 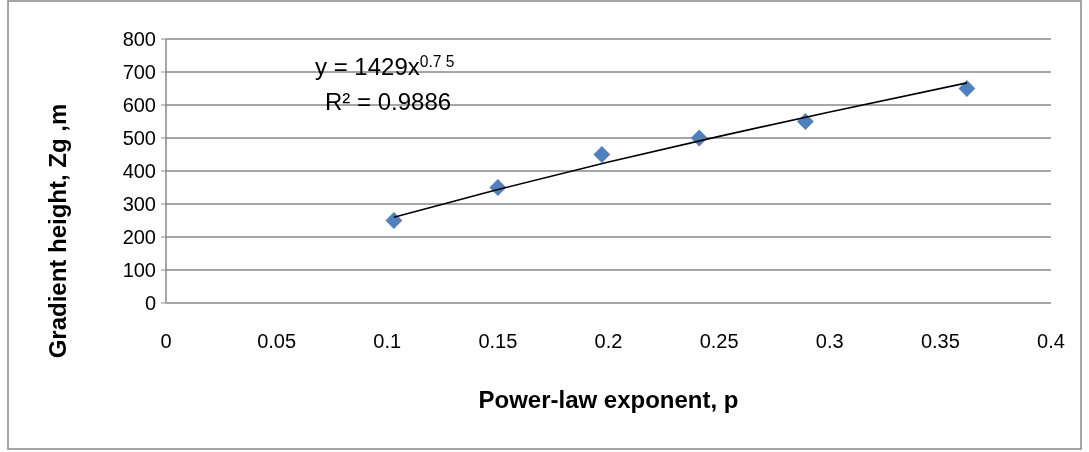 What do you see at coordinates (139, 105) in the screenshot?
I see `y-tick-label: 600` at bounding box center [139, 105].